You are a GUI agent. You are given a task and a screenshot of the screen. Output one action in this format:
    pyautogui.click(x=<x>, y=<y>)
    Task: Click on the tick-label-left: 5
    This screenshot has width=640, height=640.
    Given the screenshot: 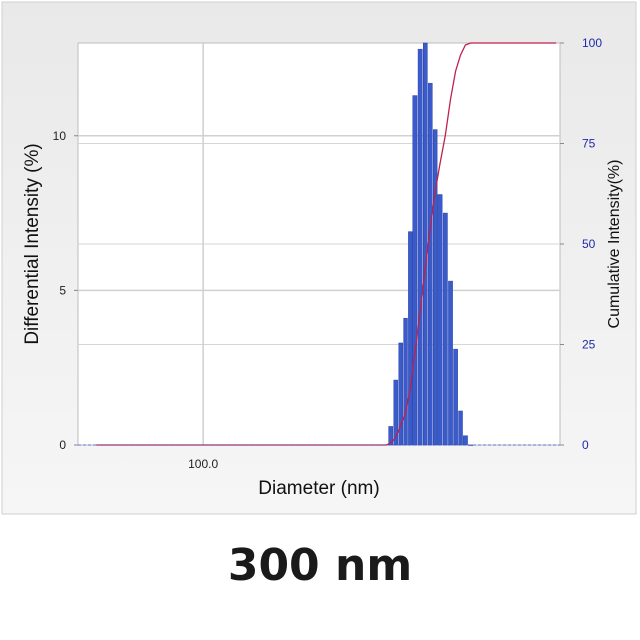 What is the action you would take?
    pyautogui.click(x=62, y=290)
    